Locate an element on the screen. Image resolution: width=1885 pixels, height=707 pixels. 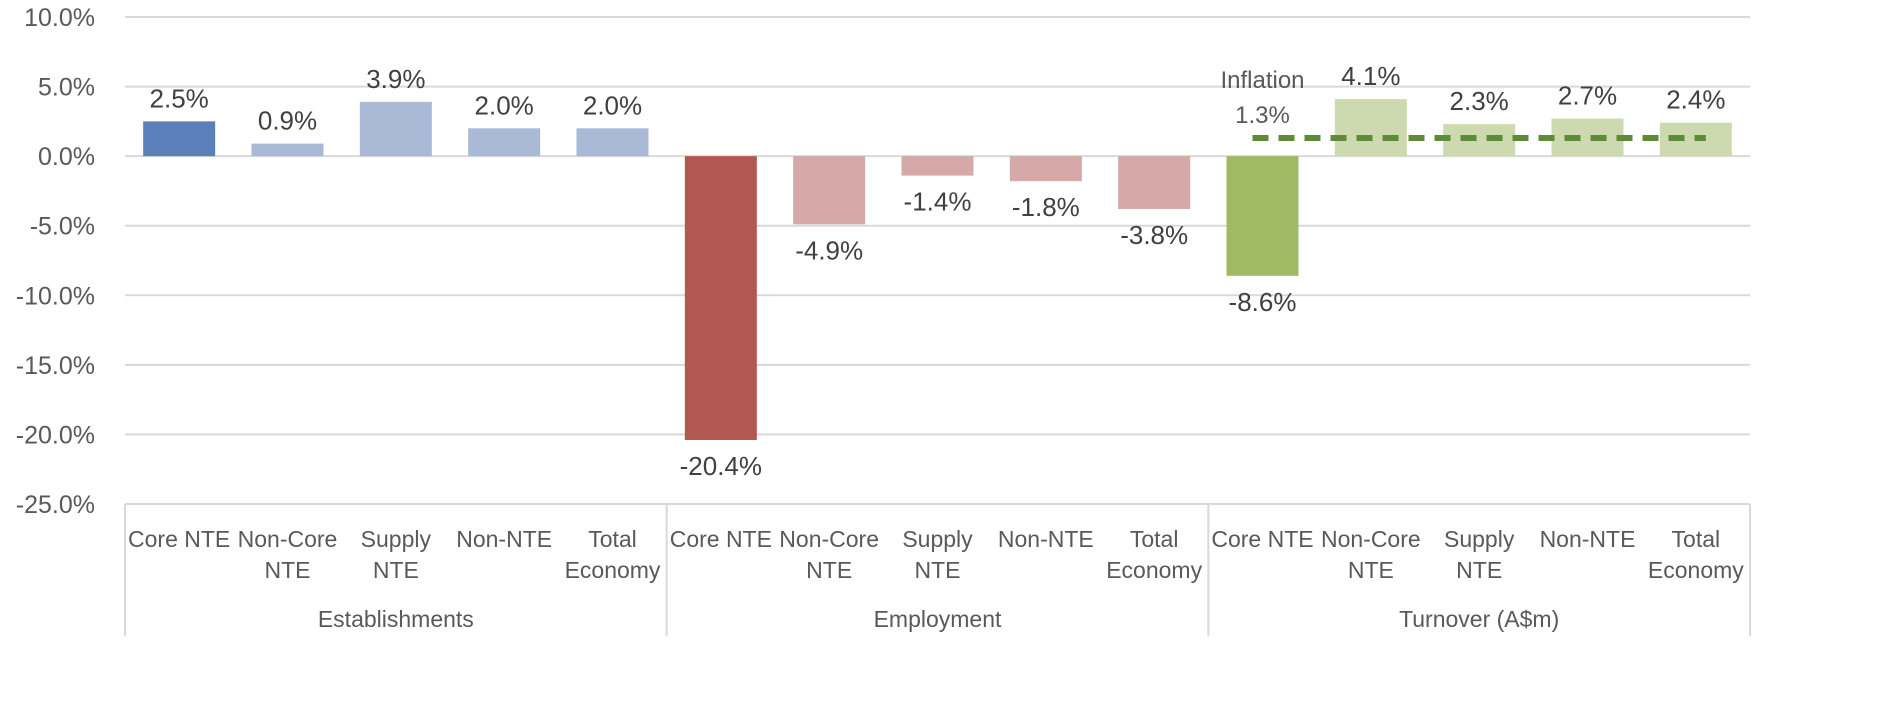
inflation-value: 1.3% is located at coordinates (1262, 115).